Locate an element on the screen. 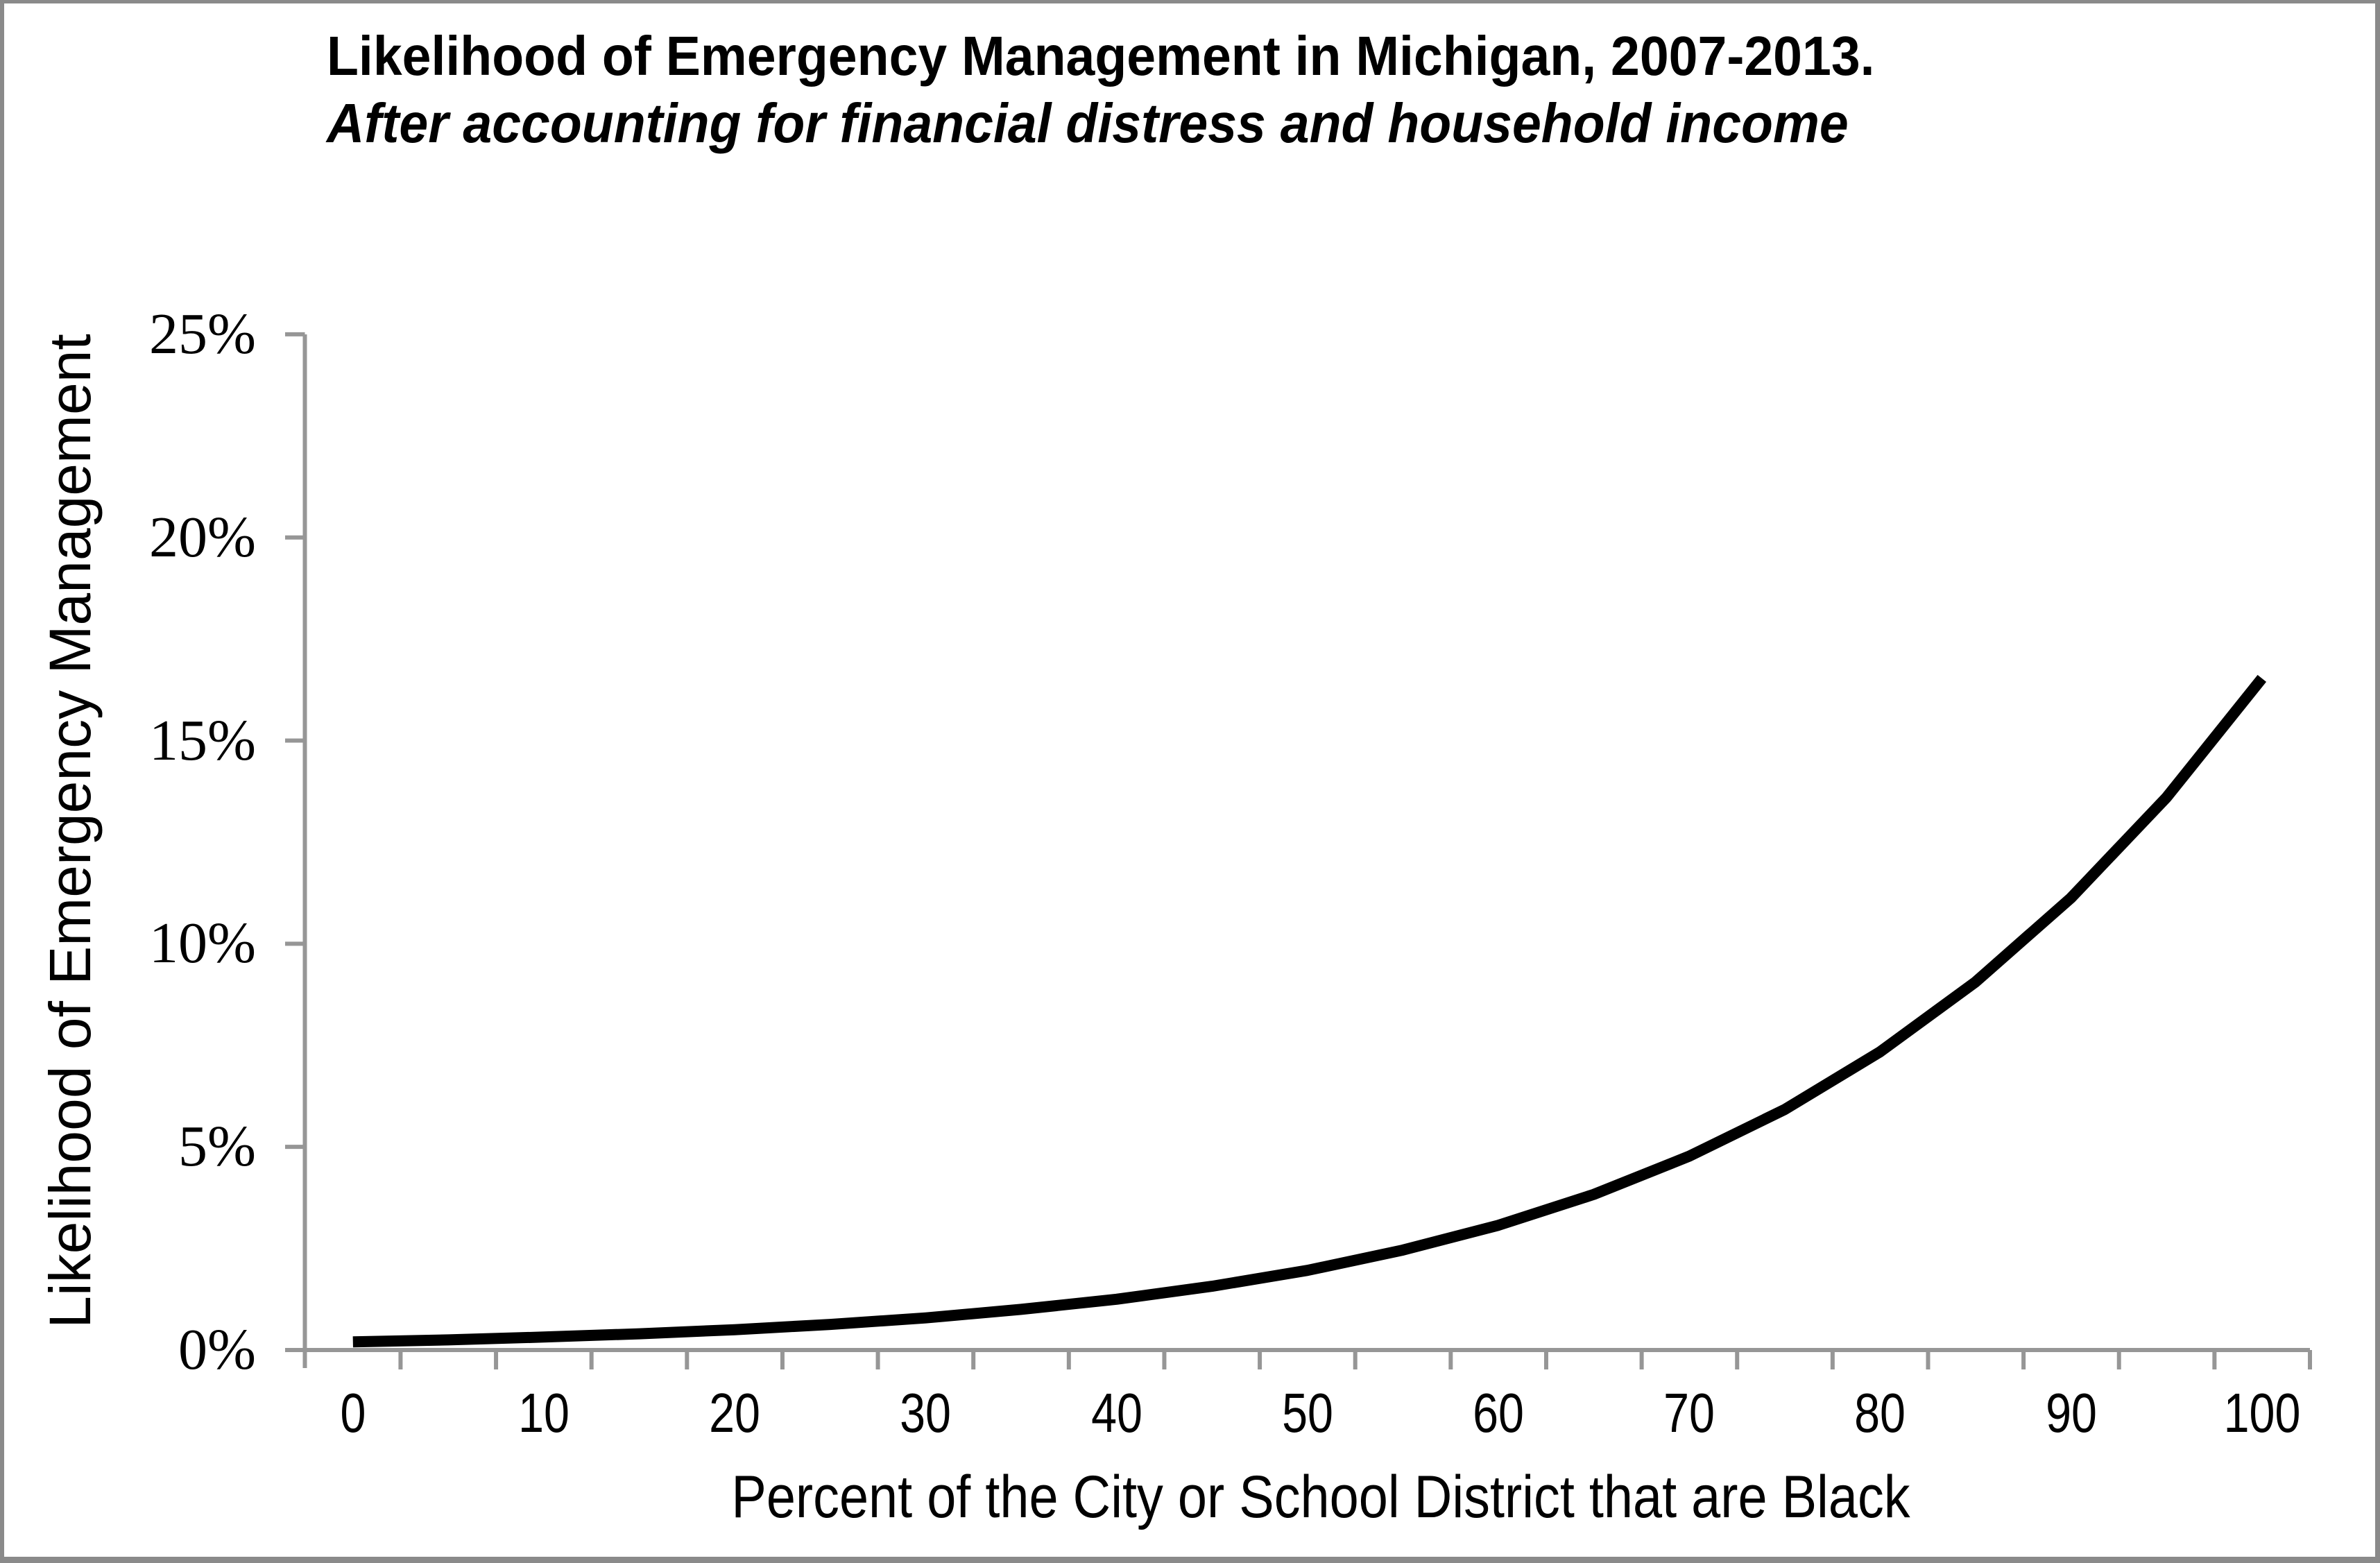 Image resolution: width=2380 pixels, height=1563 pixels. x-tick-label: 20 is located at coordinates (735, 1413).